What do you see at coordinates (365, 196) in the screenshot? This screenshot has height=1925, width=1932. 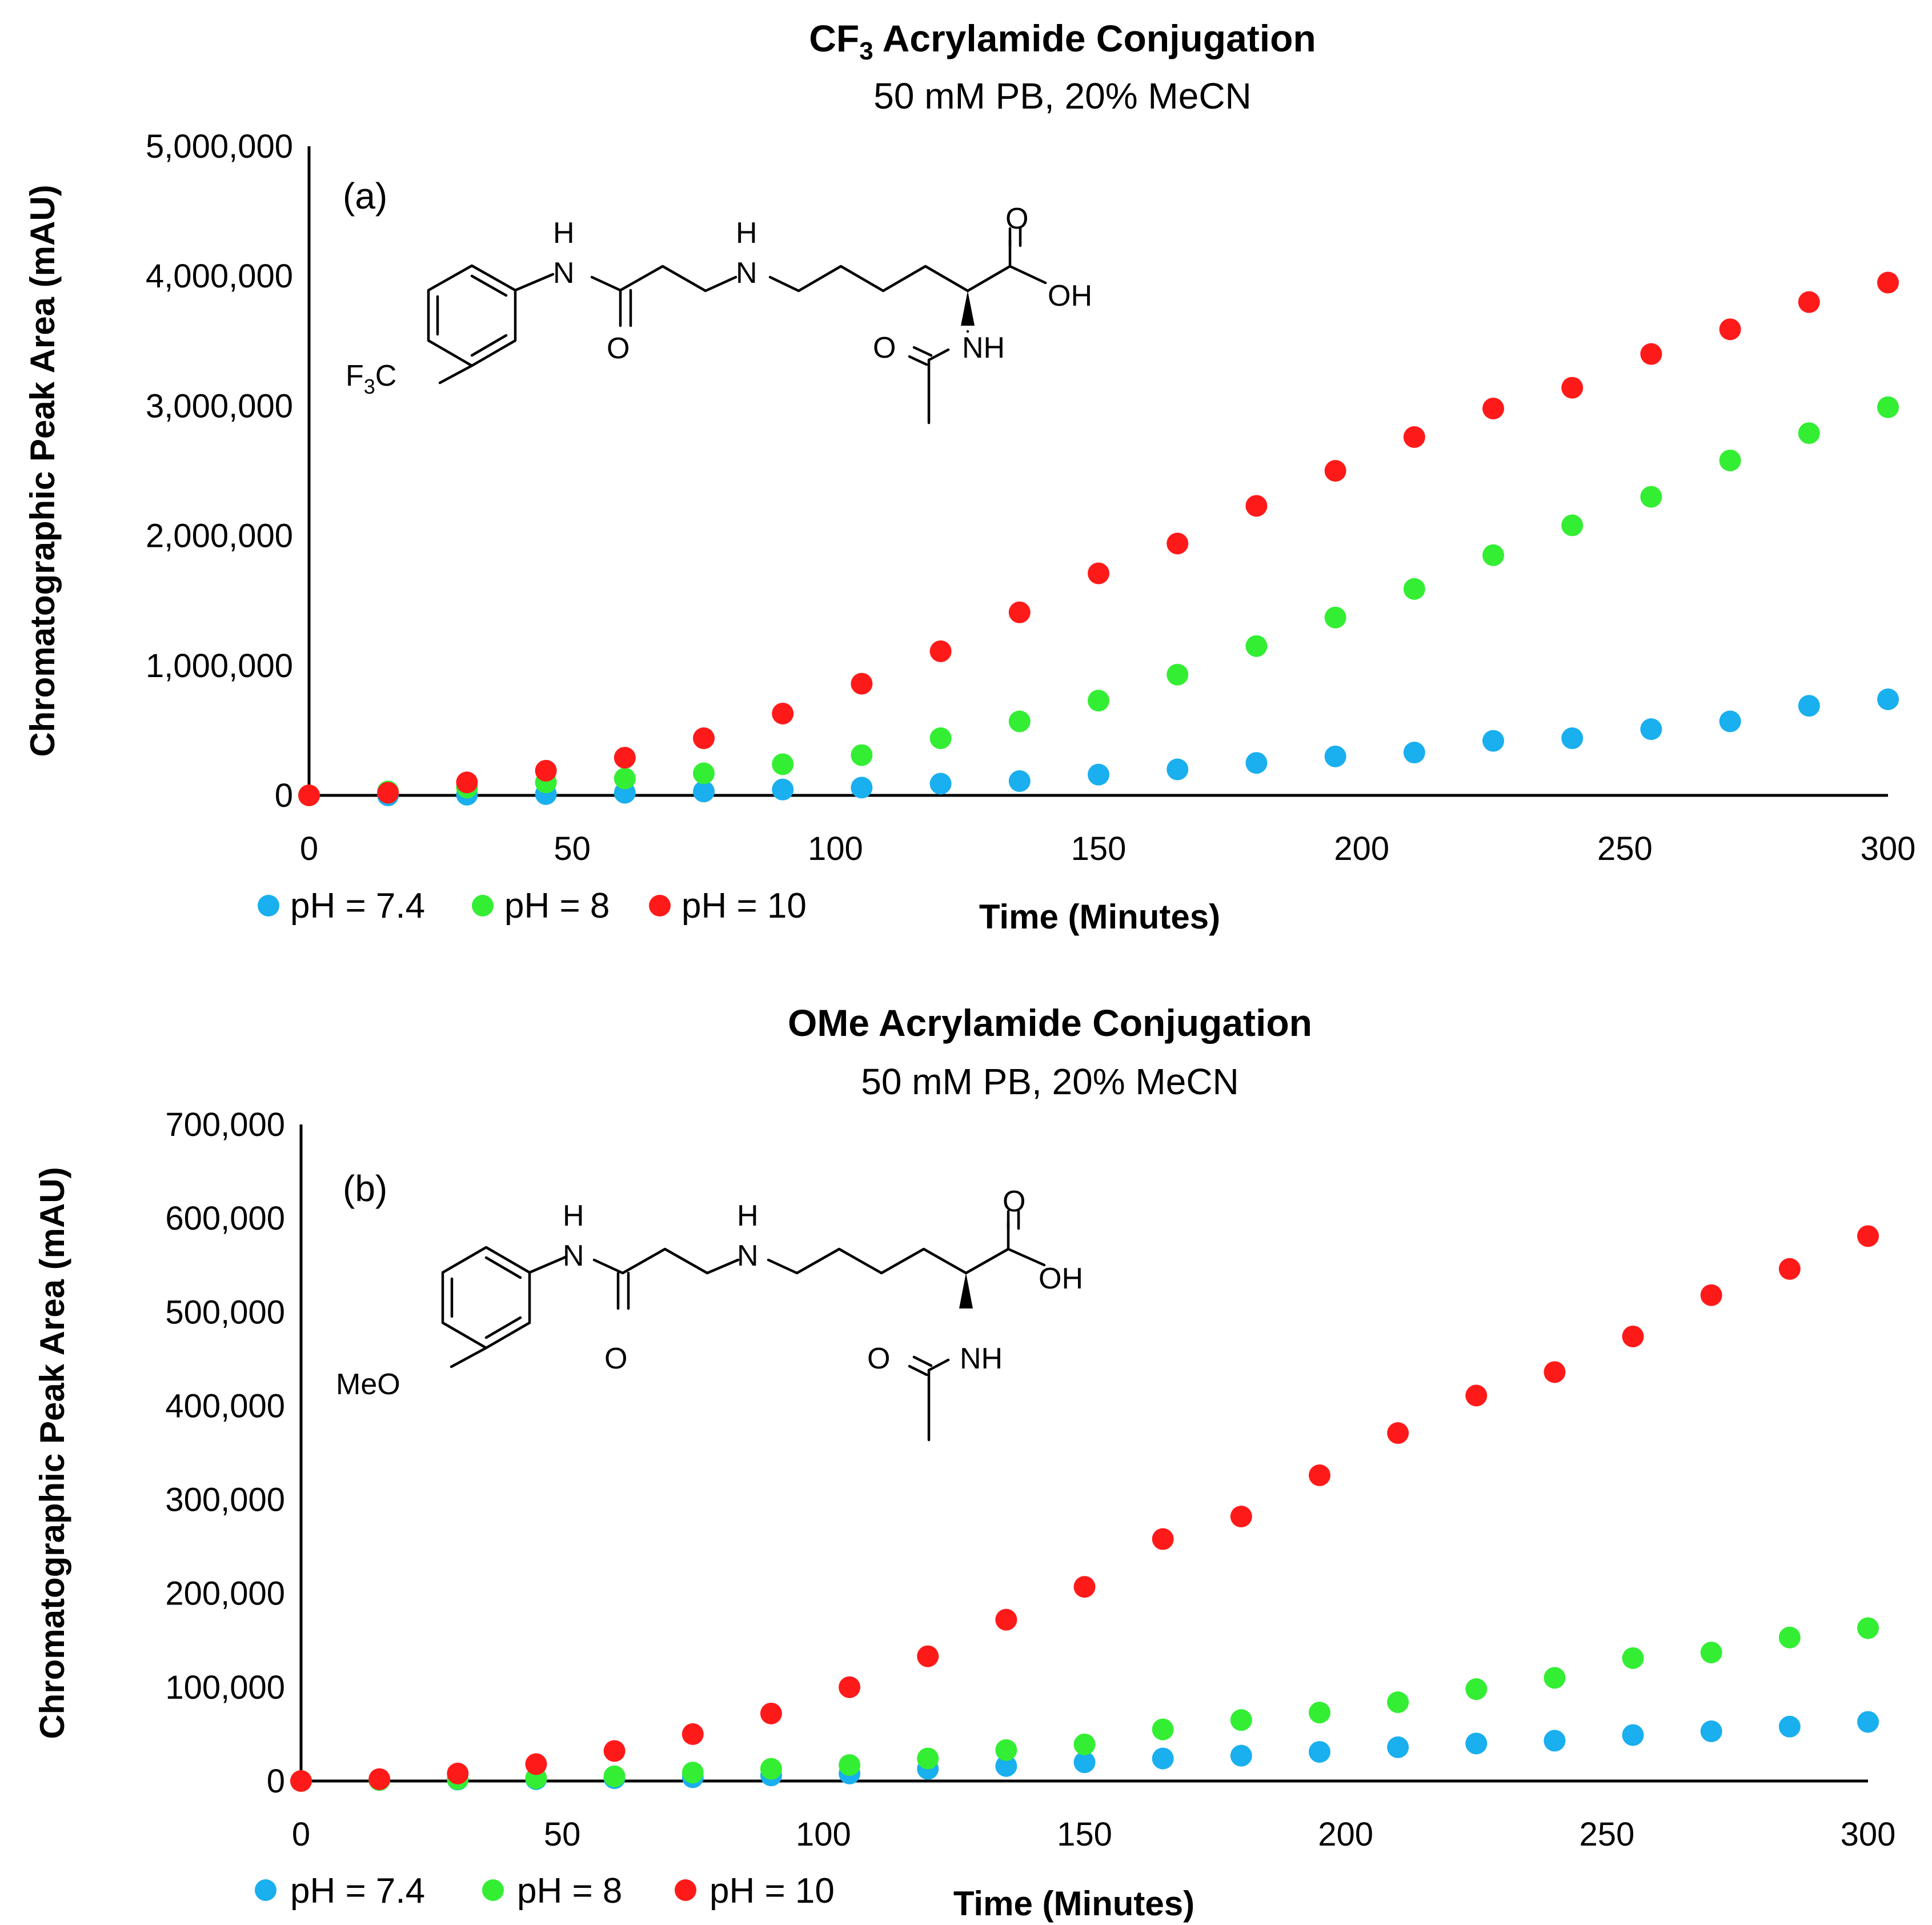 I see `panel-label: (a)` at bounding box center [365, 196].